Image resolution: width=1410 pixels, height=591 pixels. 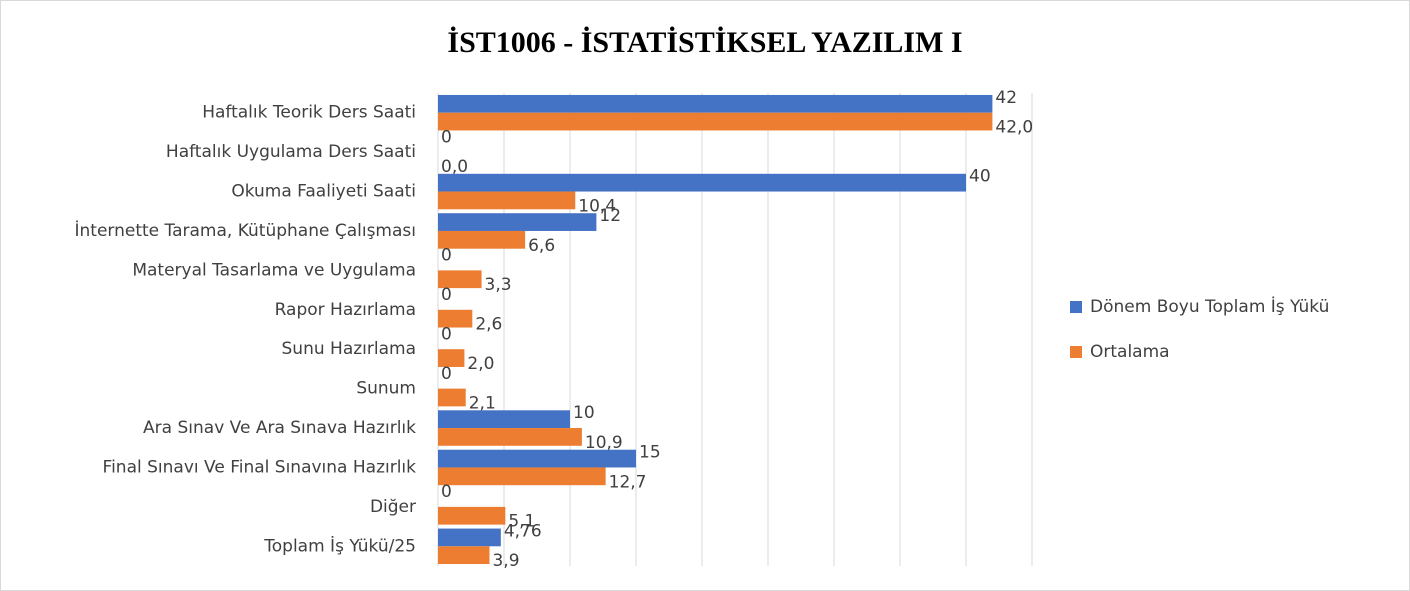 I want to click on data-label: 2,1, so click(x=482, y=403).